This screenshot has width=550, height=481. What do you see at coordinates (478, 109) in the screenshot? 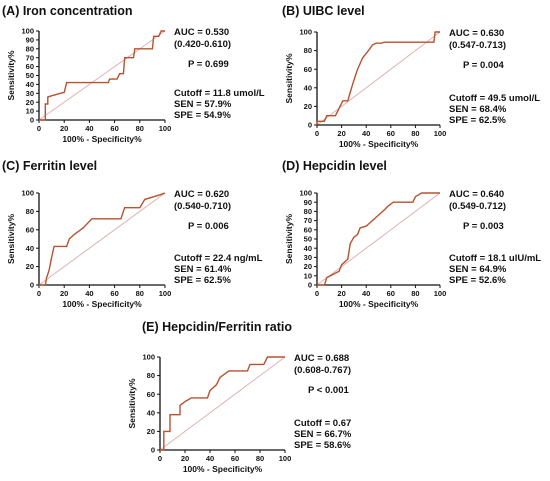
I see `sensitivity-value: SEN = 68.4%` at bounding box center [478, 109].